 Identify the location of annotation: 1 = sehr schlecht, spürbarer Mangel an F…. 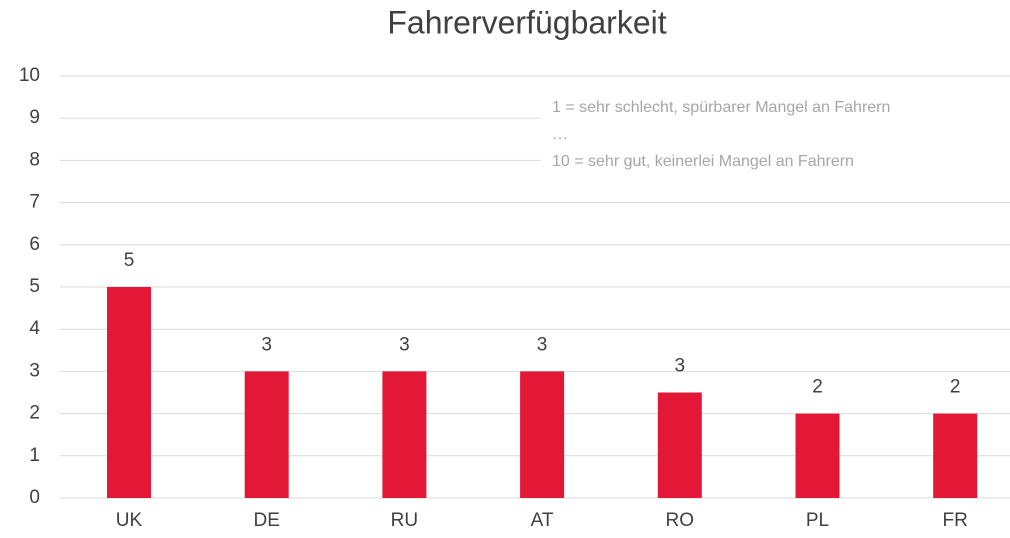
(721, 107).